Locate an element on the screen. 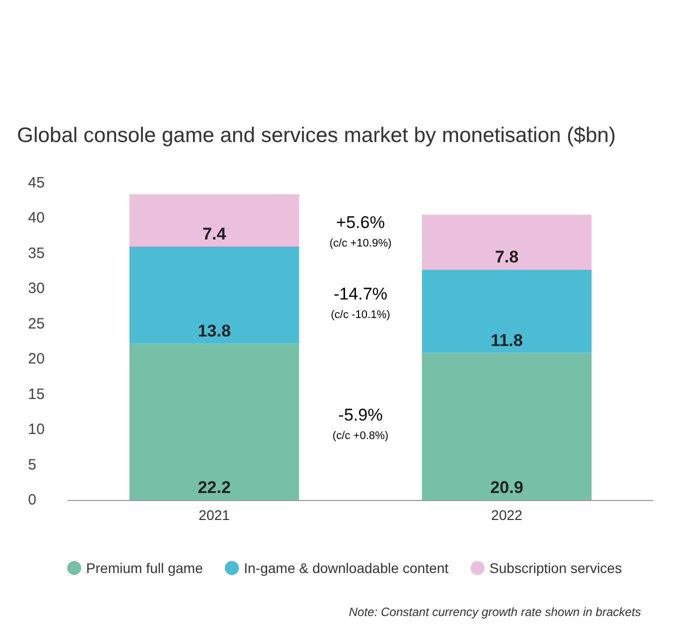 This screenshot has width=689, height=628. data-label: 7.4 is located at coordinates (214, 234).